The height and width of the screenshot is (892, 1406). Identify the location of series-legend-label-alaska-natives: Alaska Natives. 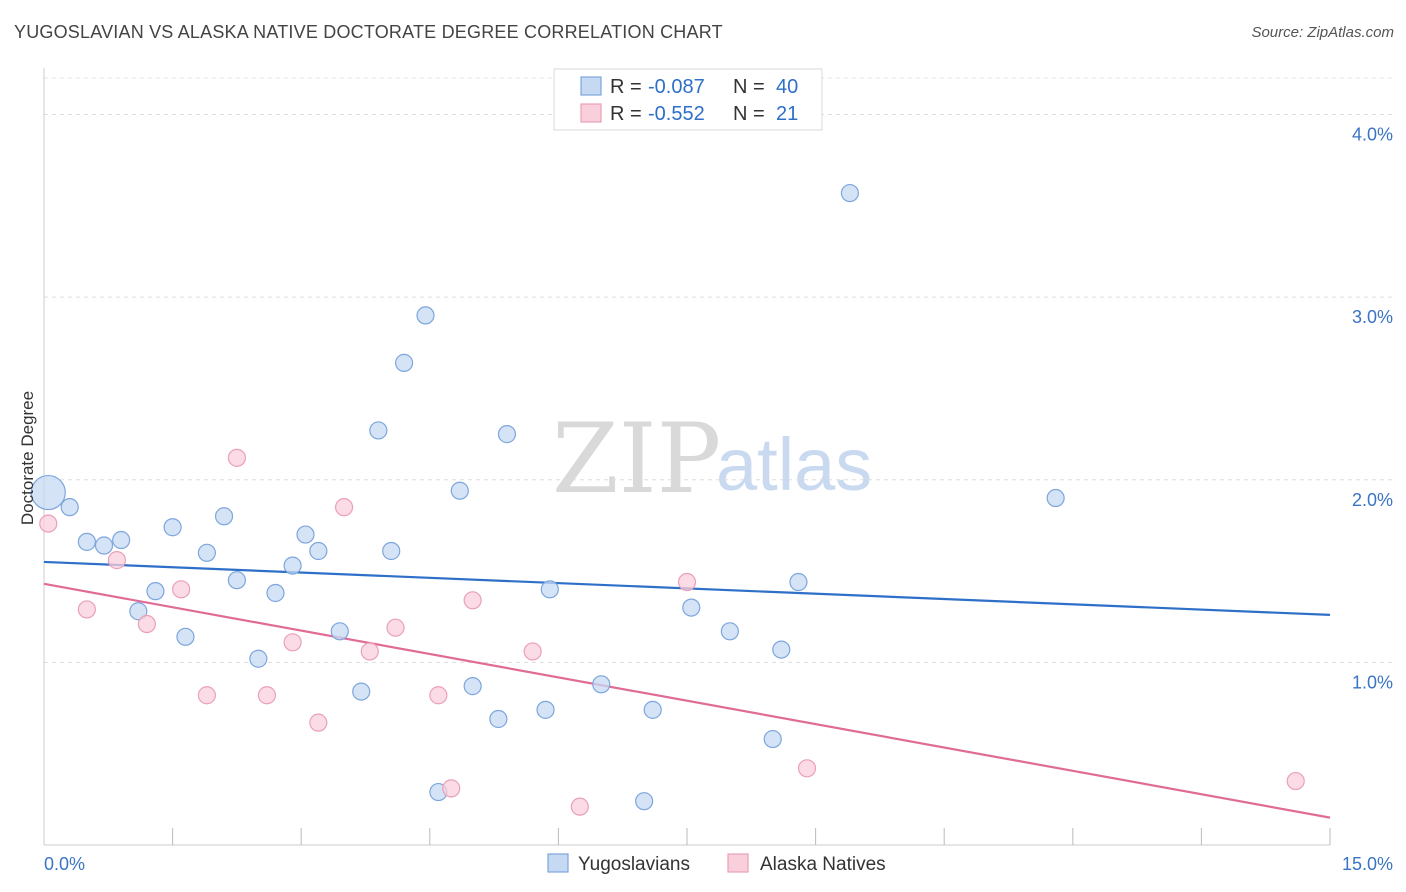
(823, 864).